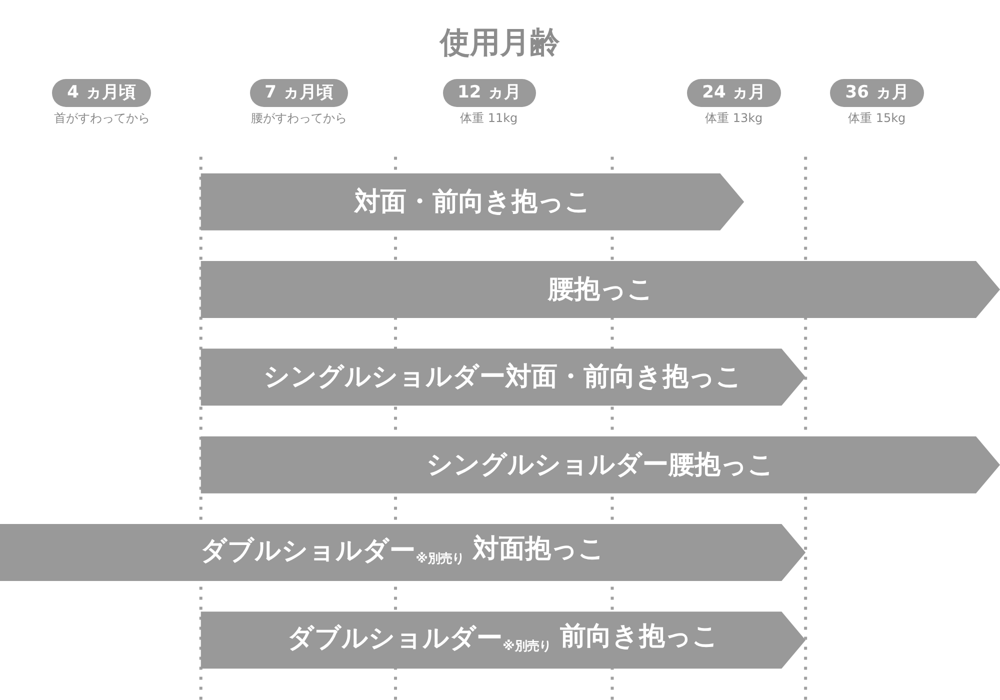 The image size is (1000, 700). I want to click on y-tick-label: ダブルショルダー$_{※別売り}$ 前向き抱っこ, so click(503, 638).